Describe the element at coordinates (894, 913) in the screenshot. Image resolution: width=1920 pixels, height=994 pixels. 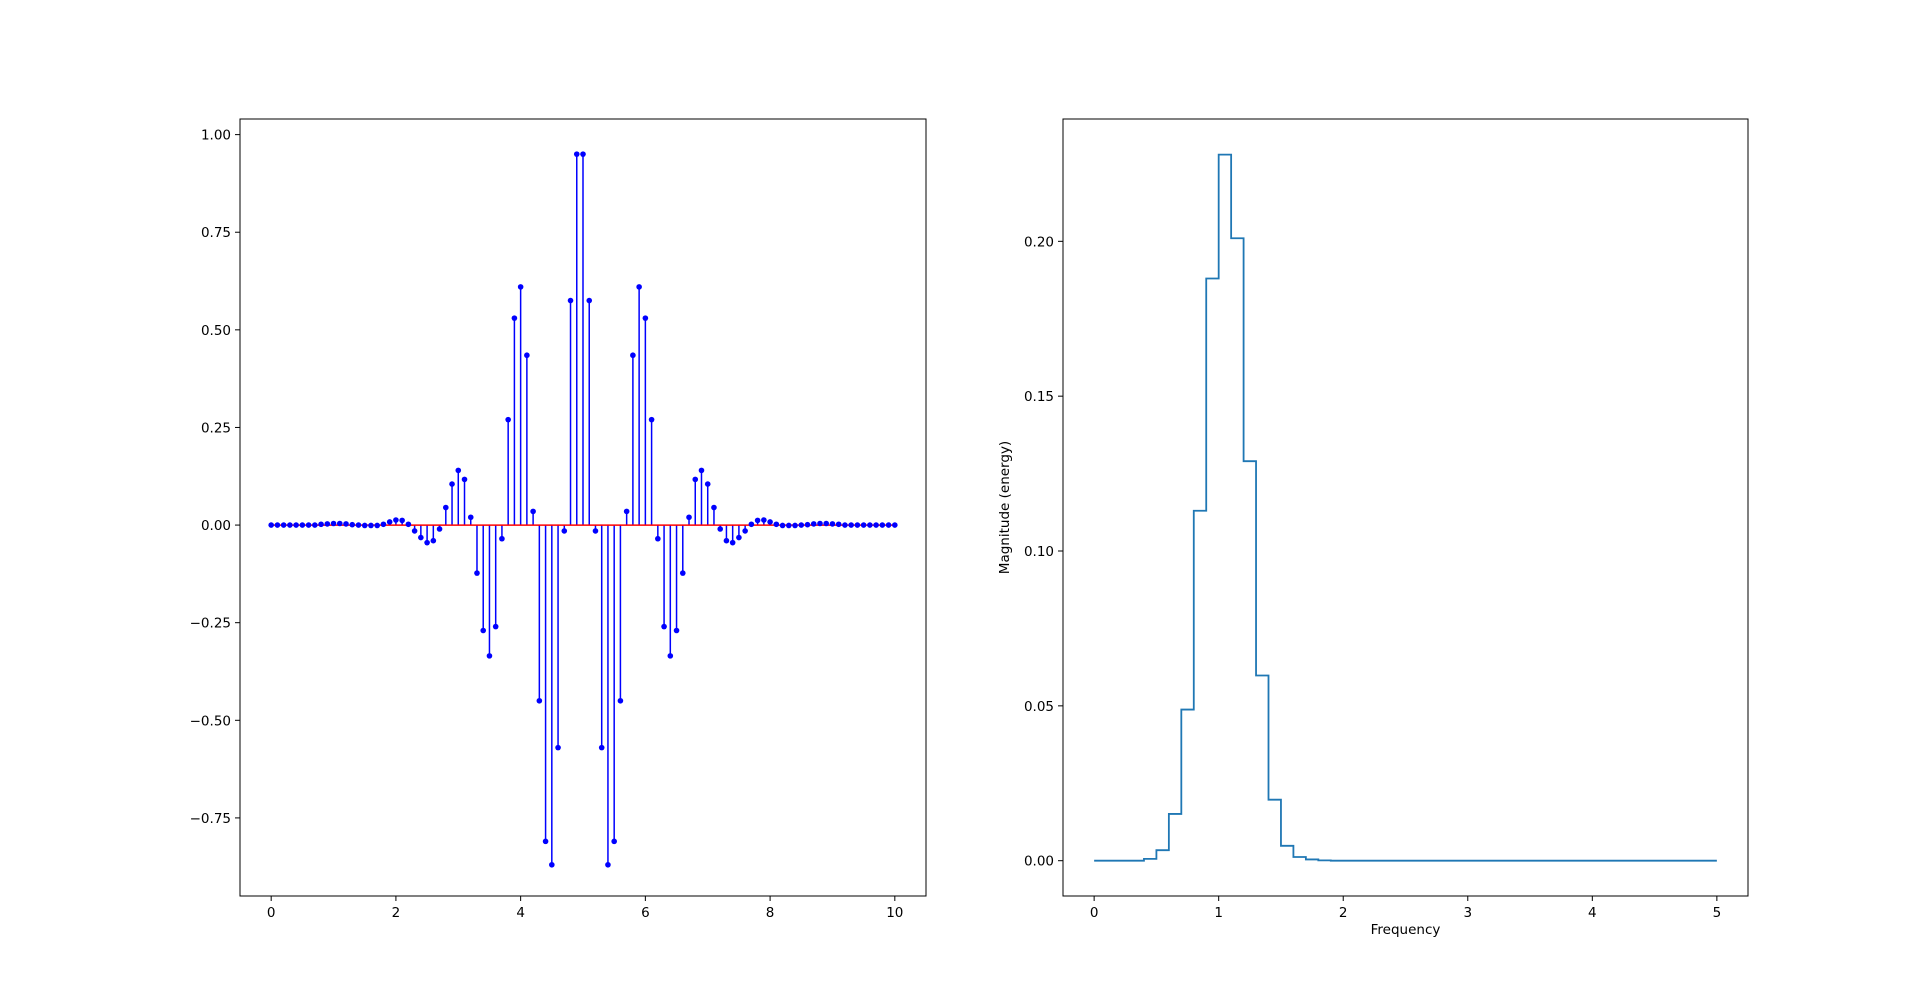
I see `stem-x-tick-label: 10` at that location.